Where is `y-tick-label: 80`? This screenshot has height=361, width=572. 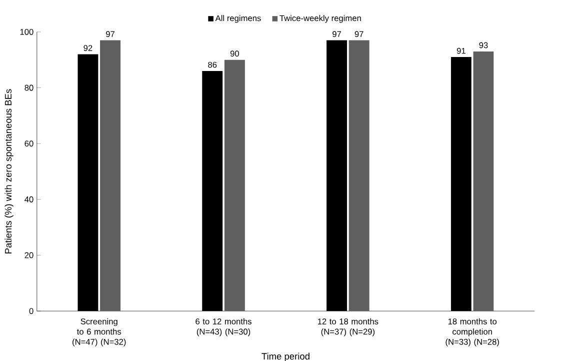
y-tick-label: 80 is located at coordinates (29, 87).